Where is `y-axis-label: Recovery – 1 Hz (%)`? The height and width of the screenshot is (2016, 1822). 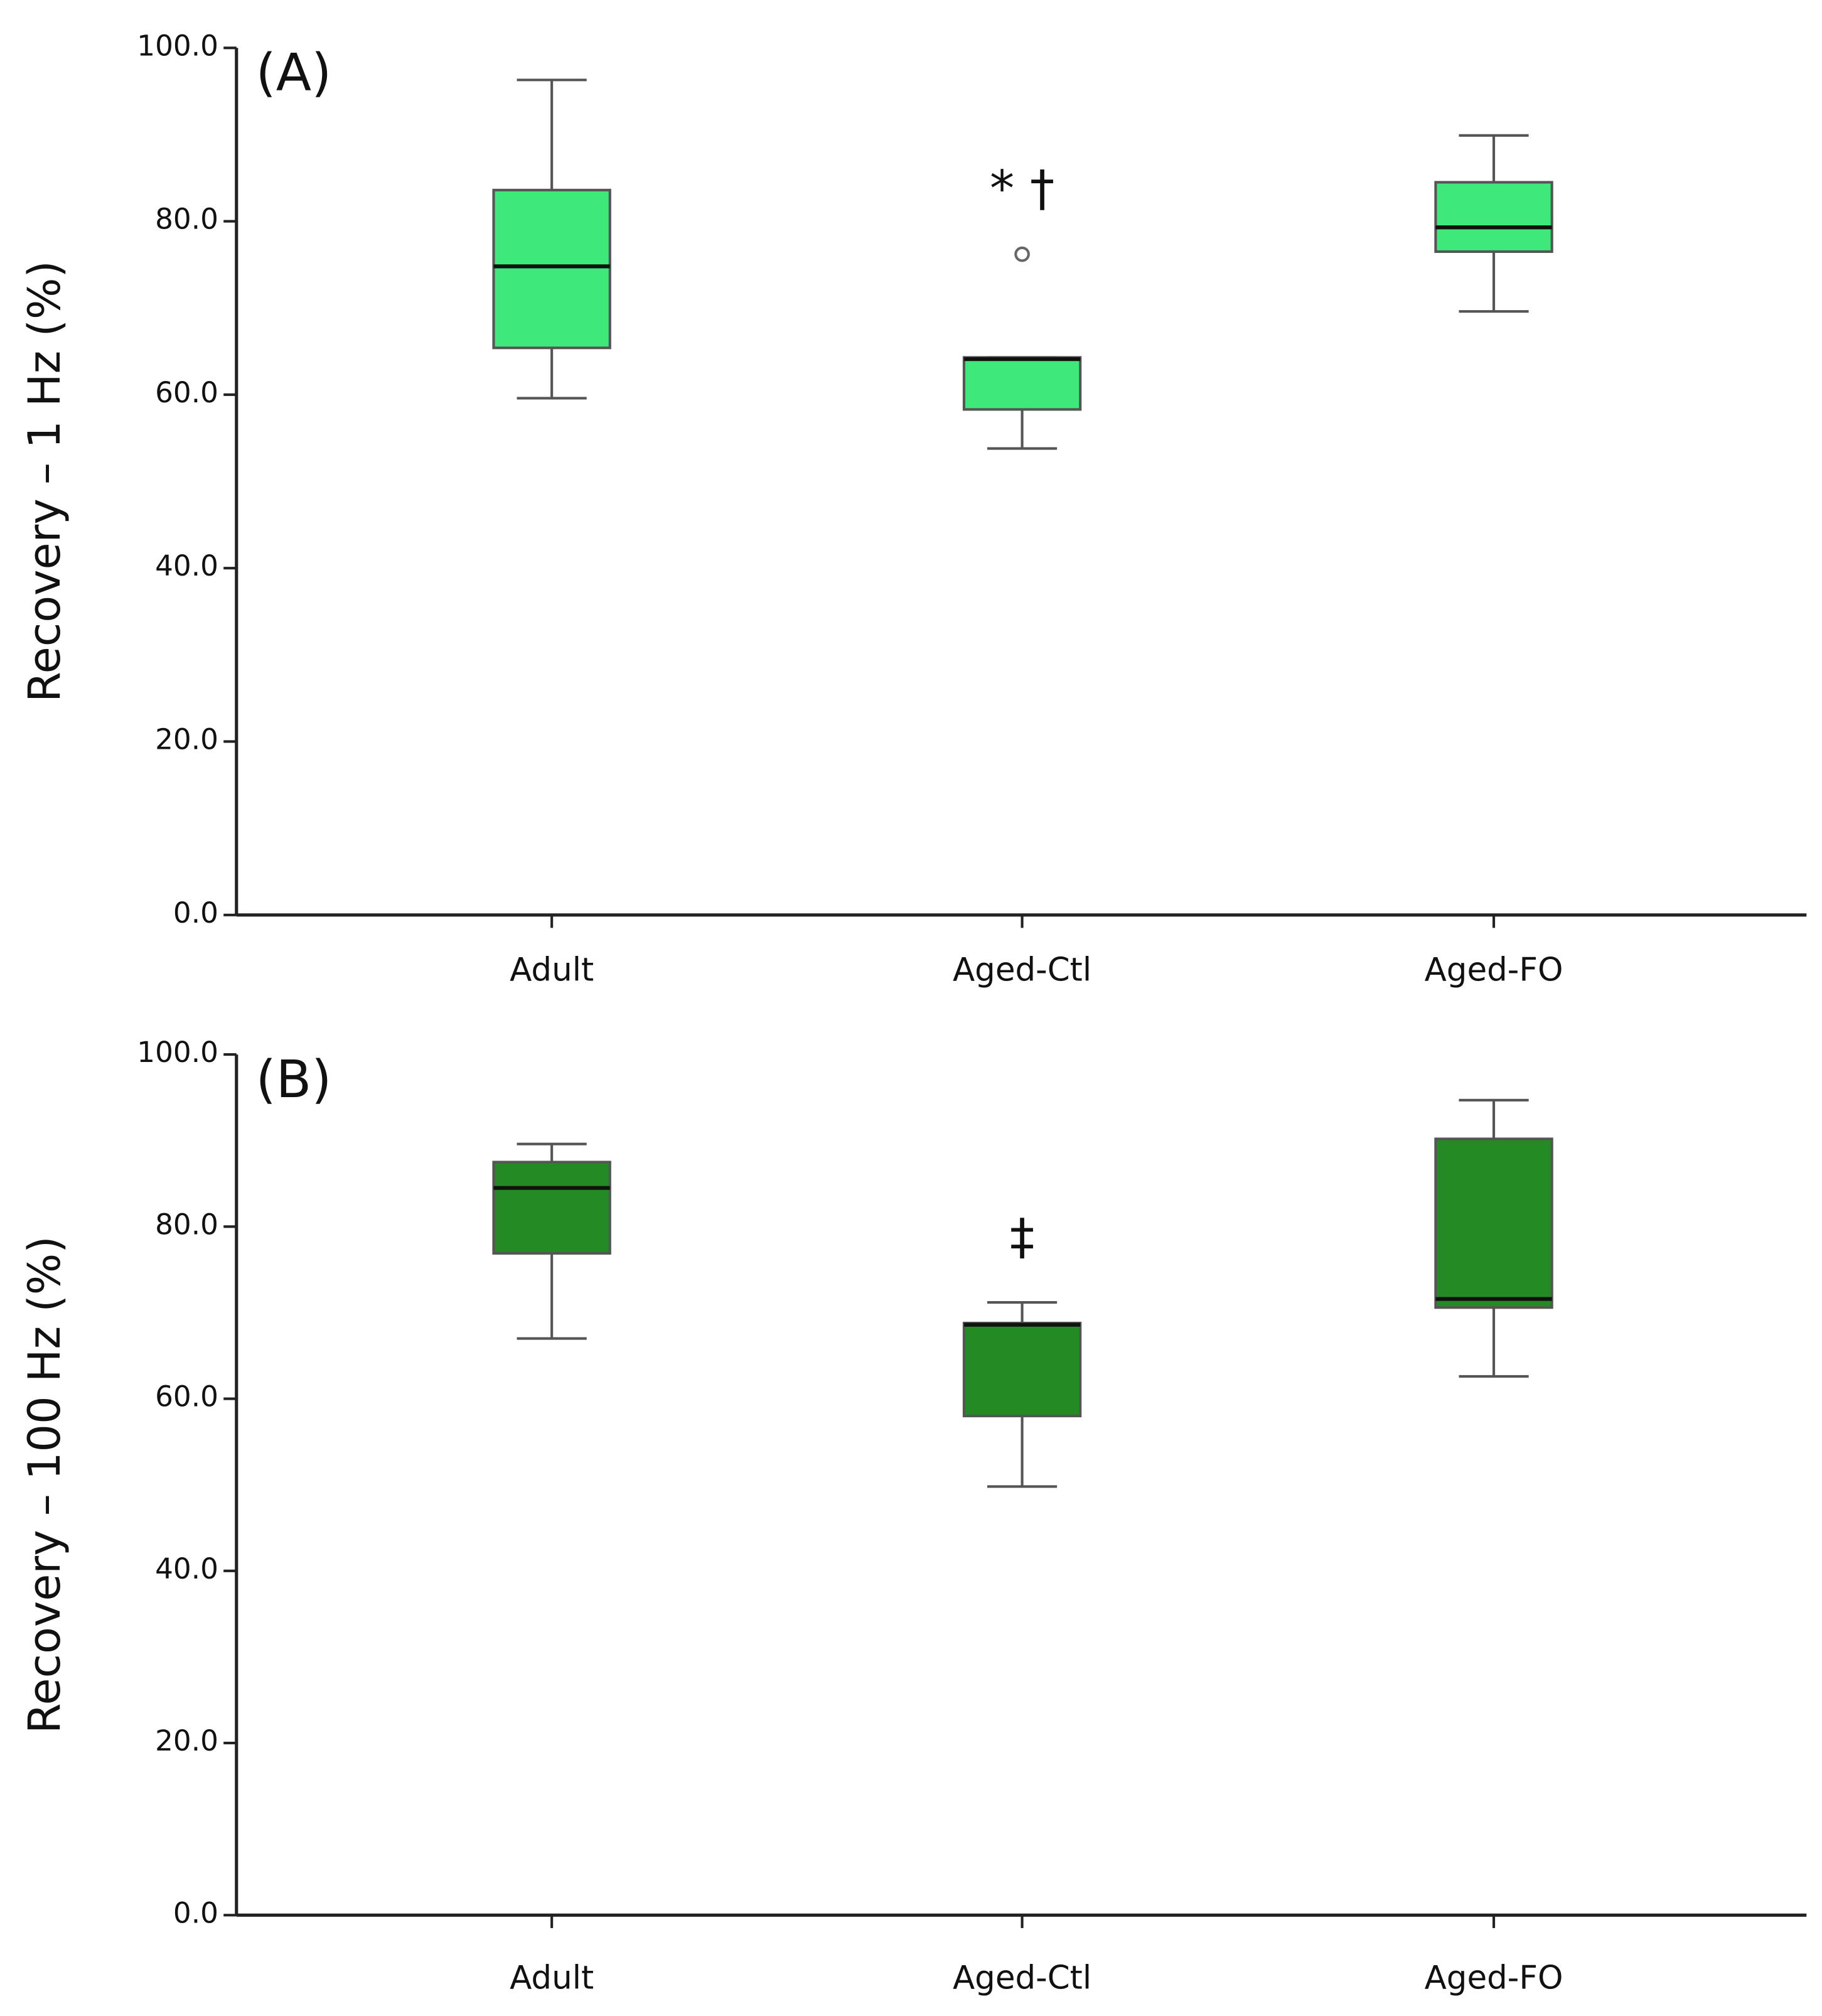
y-axis-label: Recovery – 1 Hz (%) is located at coordinates (44, 481).